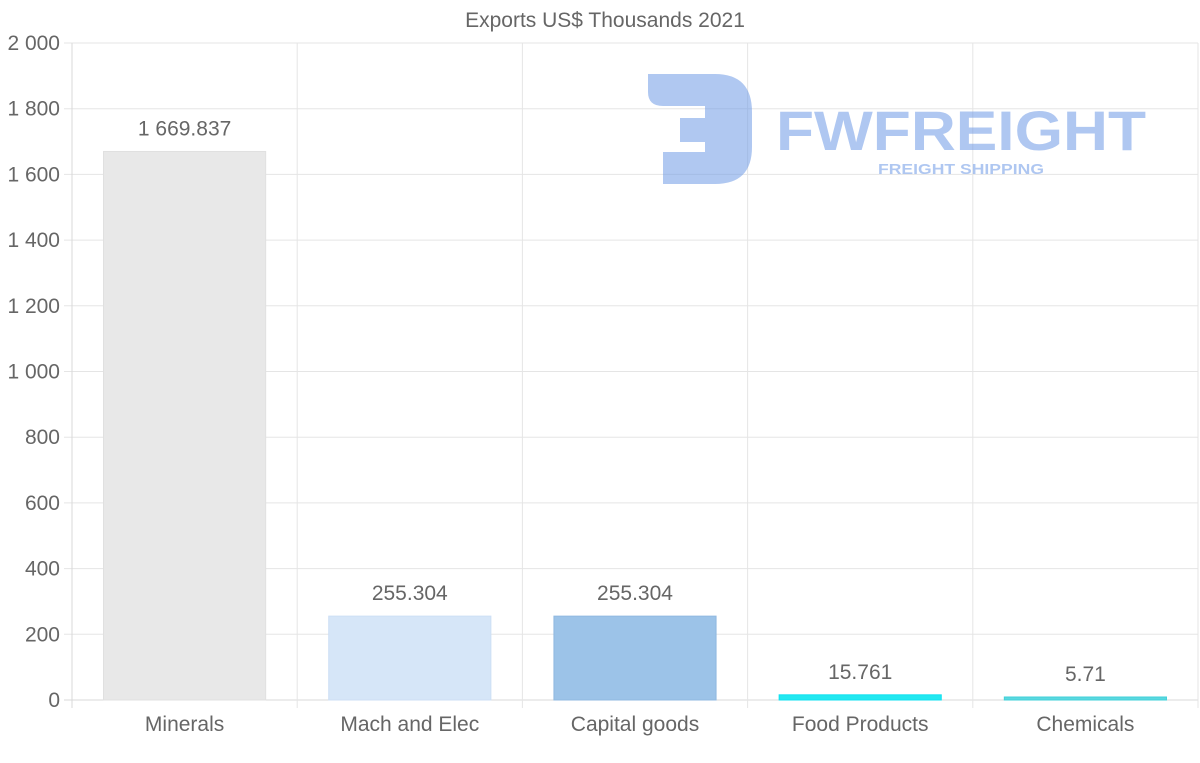 The width and height of the screenshot is (1200, 763). I want to click on y-tick-label: 1 200, so click(33, 306).